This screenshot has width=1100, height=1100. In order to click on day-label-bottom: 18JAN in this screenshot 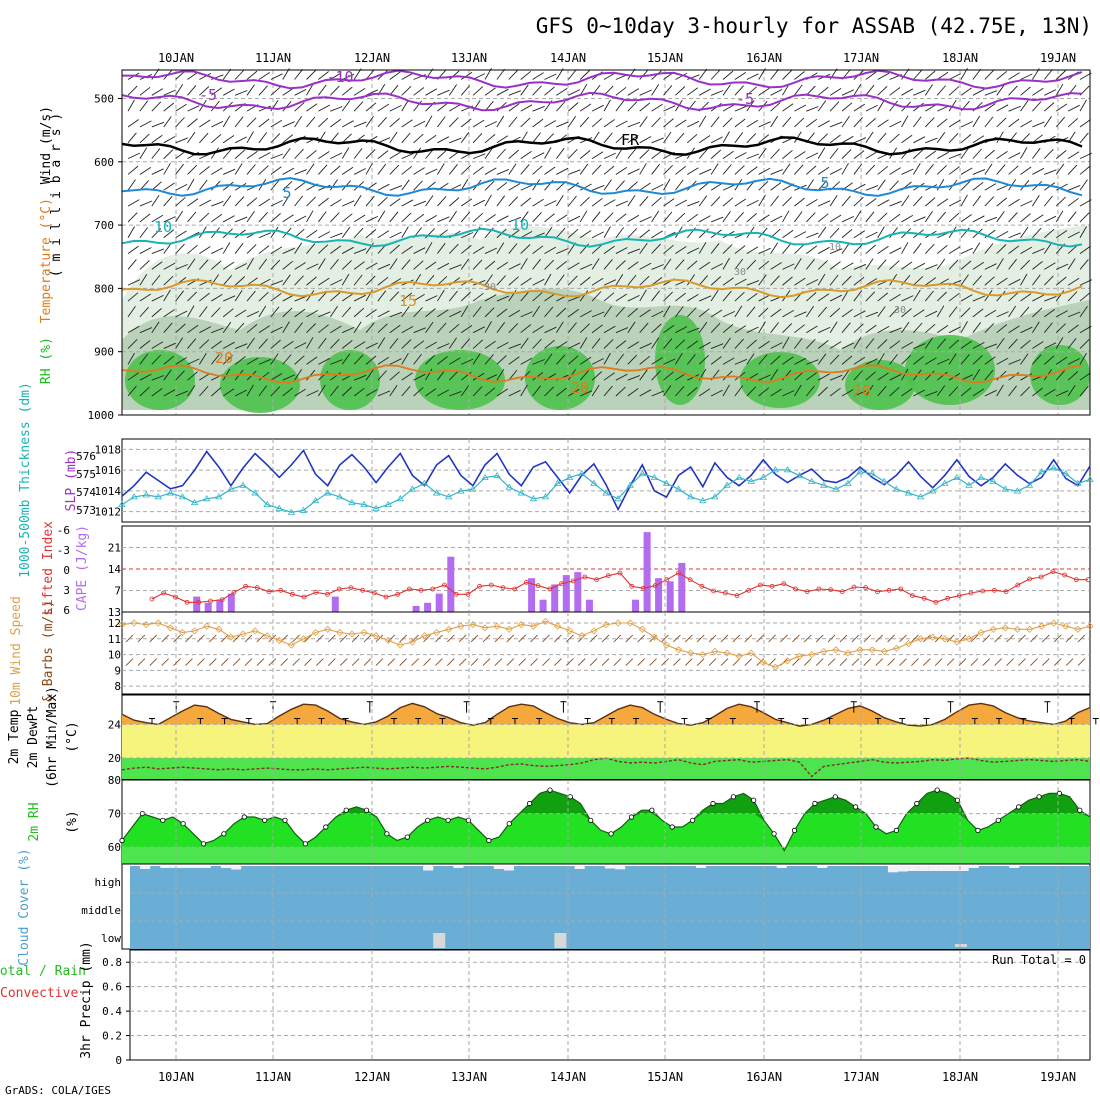, I will do `click(960, 1077)`.